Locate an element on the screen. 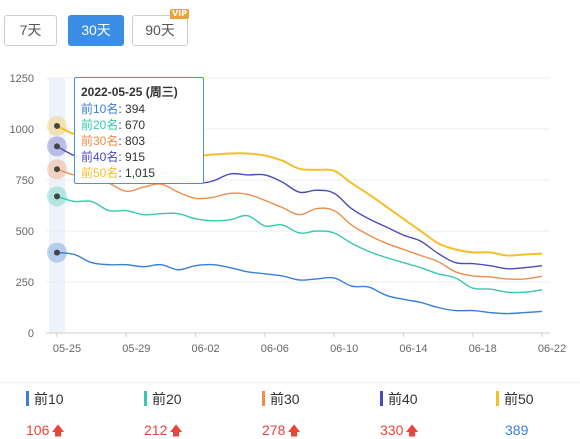  summary-number-top50: 389 is located at coordinates (517, 430).